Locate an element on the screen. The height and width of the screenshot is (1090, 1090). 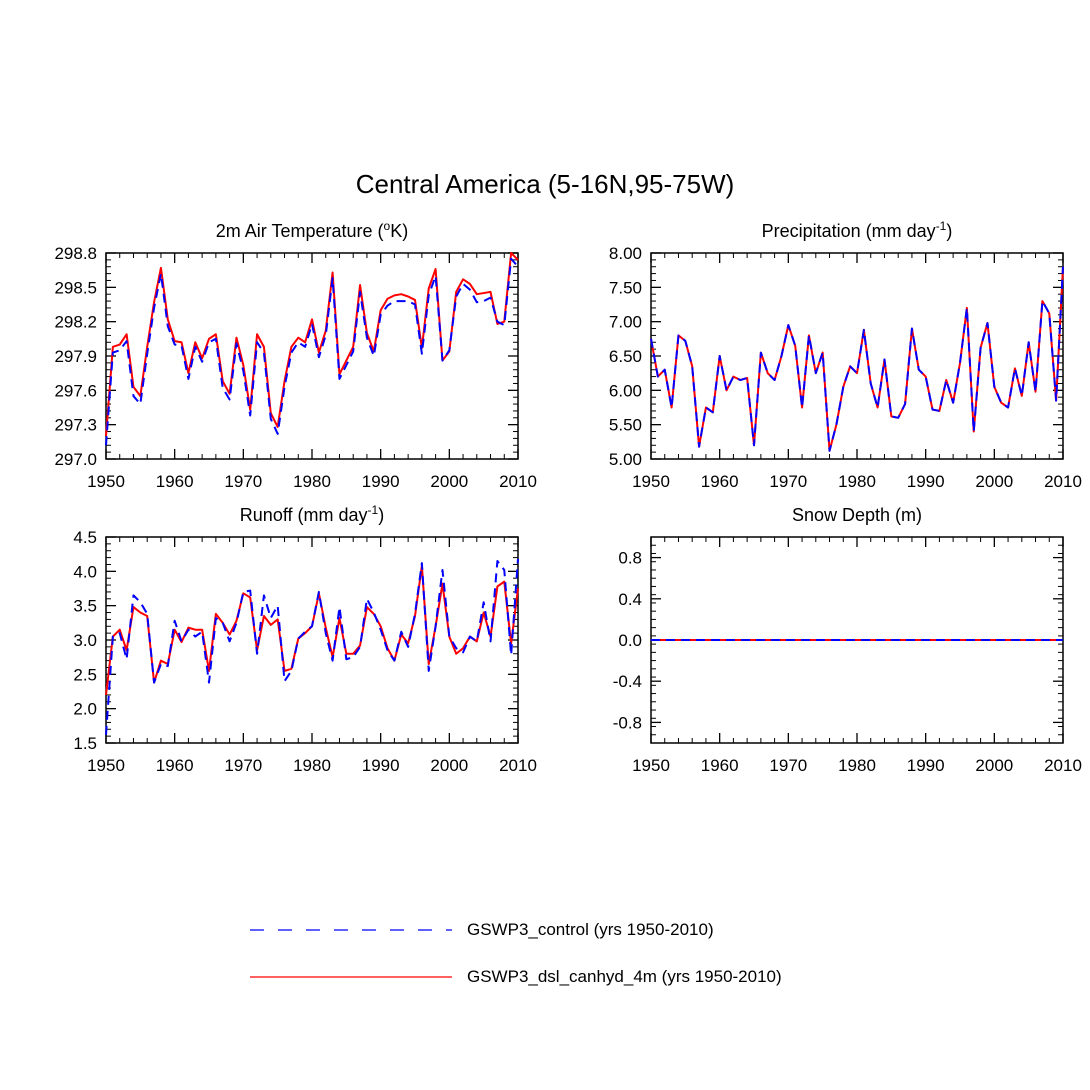
air-temperature-xtick-label: 2010 is located at coordinates (518, 481).